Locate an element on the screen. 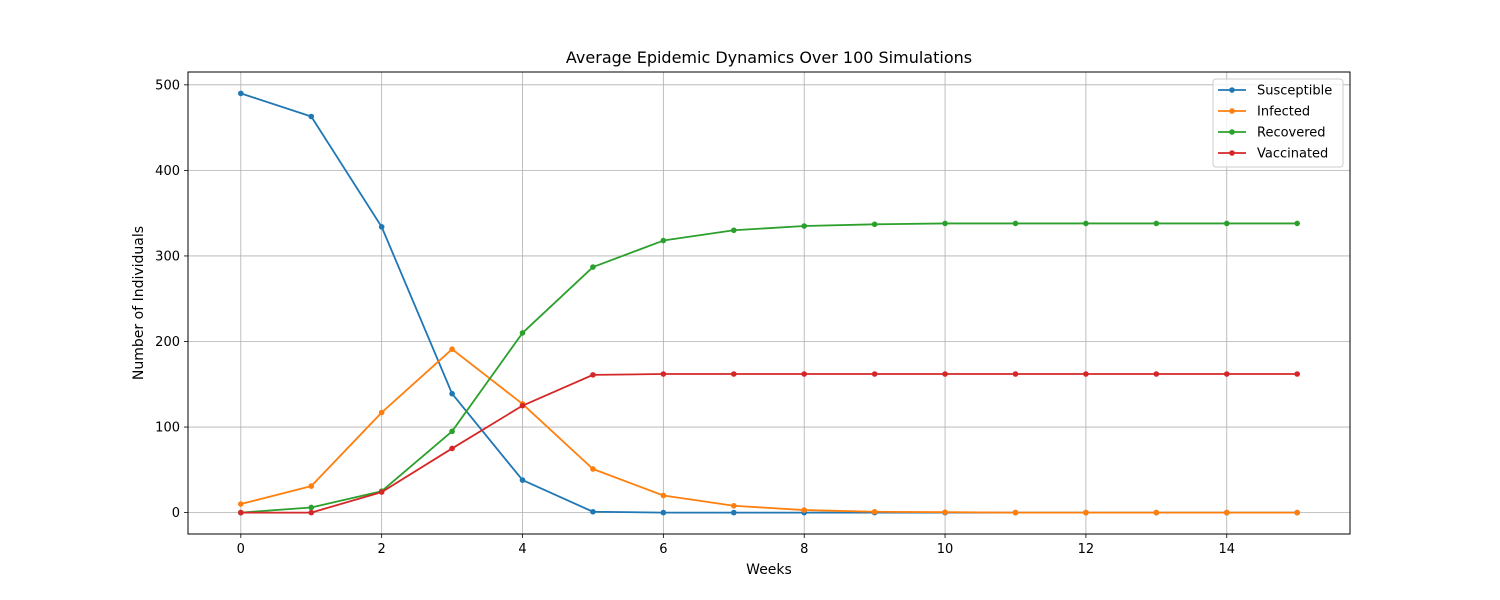 The image size is (1500, 600). y-axis-label: Number of Individuals is located at coordinates (139, 303).